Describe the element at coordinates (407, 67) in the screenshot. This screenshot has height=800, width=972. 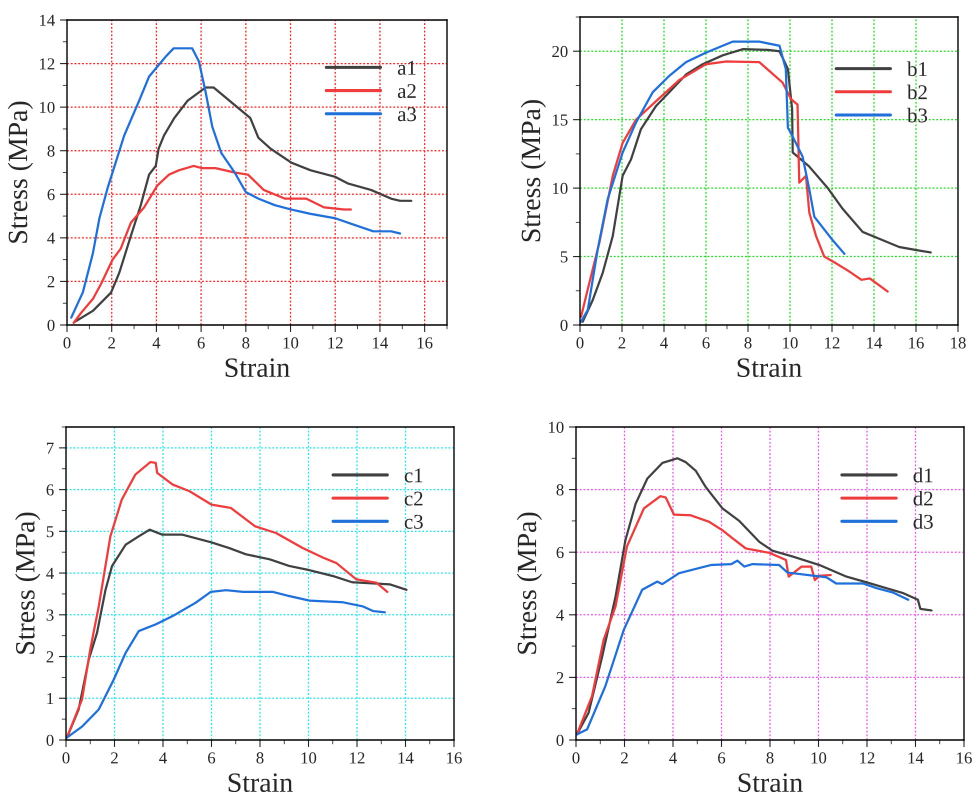
I see `legend-label: a1` at that location.